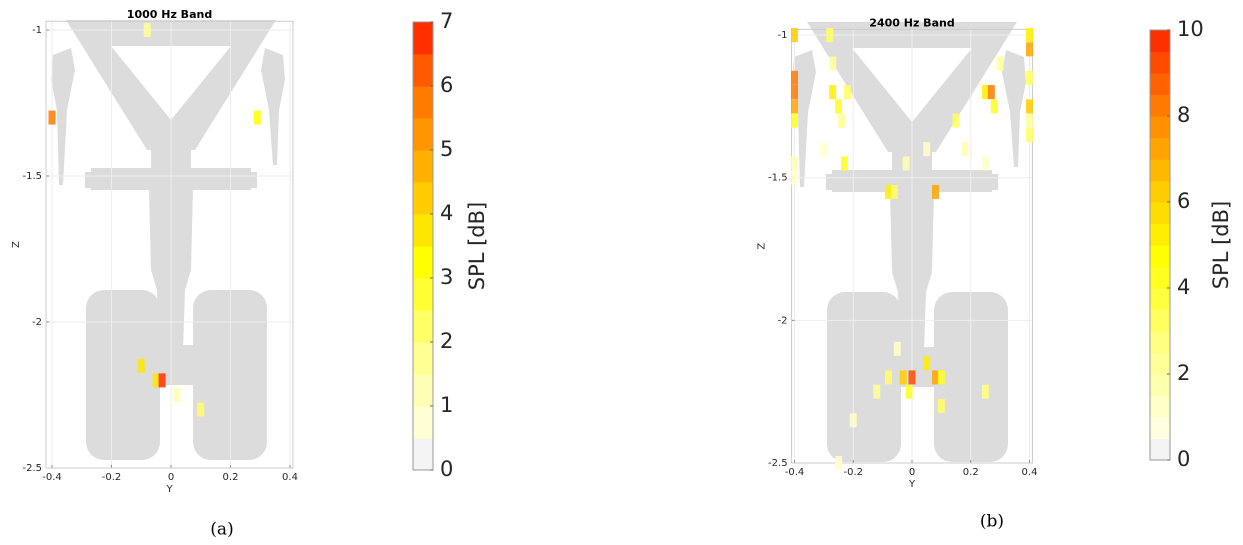 Image resolution: width=1243 pixels, height=545 pixels. Describe the element at coordinates (971, 472) in the screenshot. I see `x-tick-label: 0.2` at that location.